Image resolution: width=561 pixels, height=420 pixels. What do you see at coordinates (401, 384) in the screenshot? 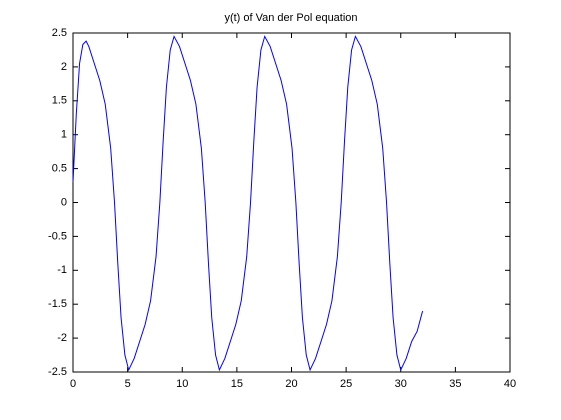
I see `x-tick-label: 30` at bounding box center [401, 384].